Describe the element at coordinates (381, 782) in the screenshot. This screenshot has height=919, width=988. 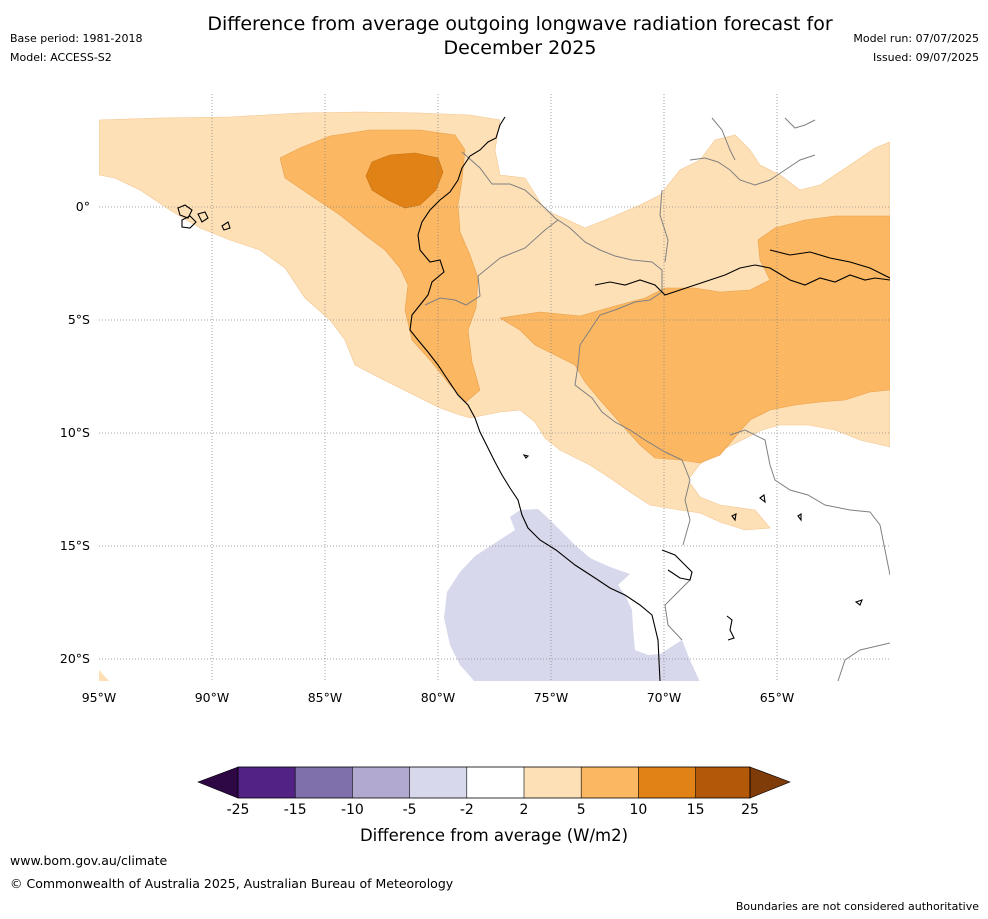
I see `colorbar-cell-minus10-minus5` at that location.